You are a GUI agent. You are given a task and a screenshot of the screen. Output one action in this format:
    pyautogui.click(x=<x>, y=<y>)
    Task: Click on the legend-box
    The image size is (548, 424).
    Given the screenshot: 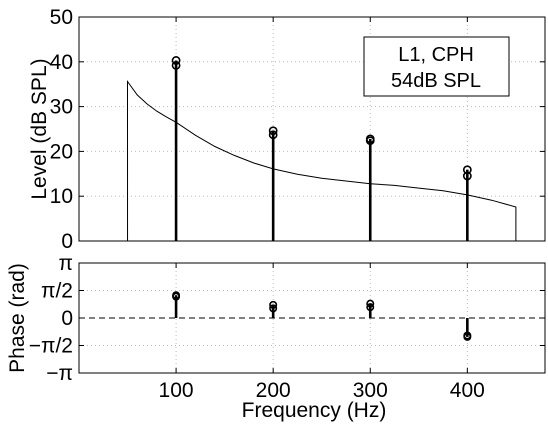 What is the action you would take?
    pyautogui.click(x=436, y=66)
    